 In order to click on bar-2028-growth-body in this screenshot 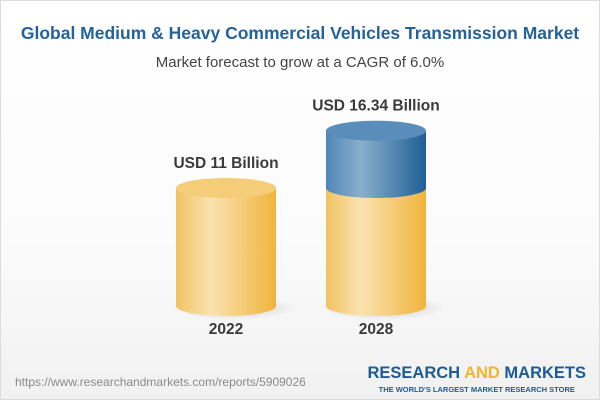, I will do `click(376, 164)`.